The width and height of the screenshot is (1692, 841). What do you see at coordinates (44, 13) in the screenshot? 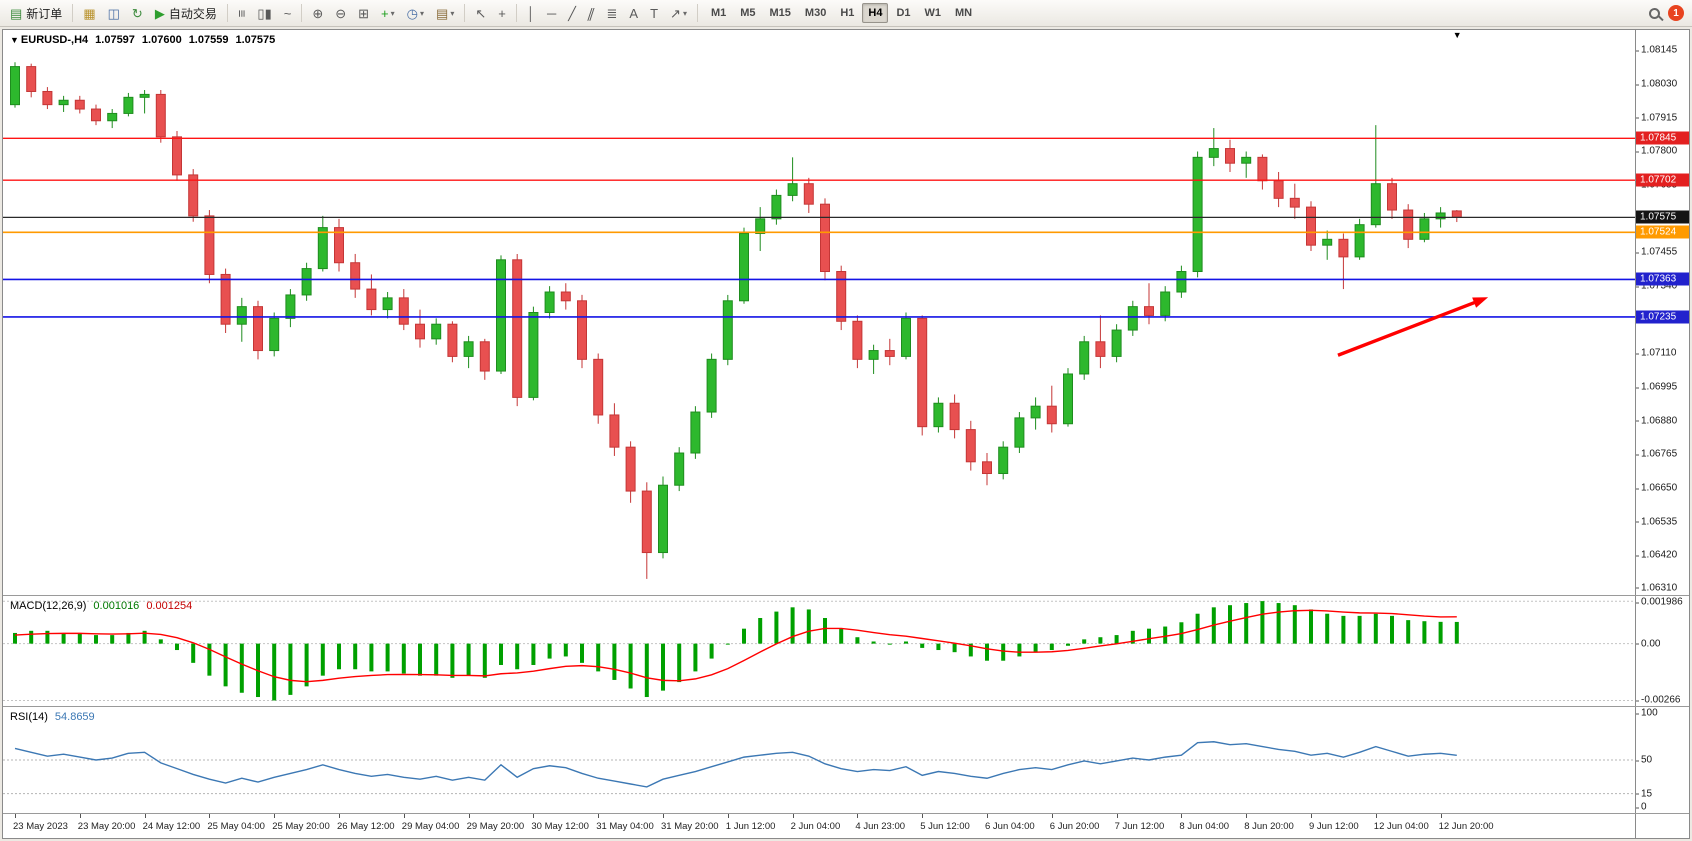
I see `new-order-button-label: 新订单` at bounding box center [44, 13].